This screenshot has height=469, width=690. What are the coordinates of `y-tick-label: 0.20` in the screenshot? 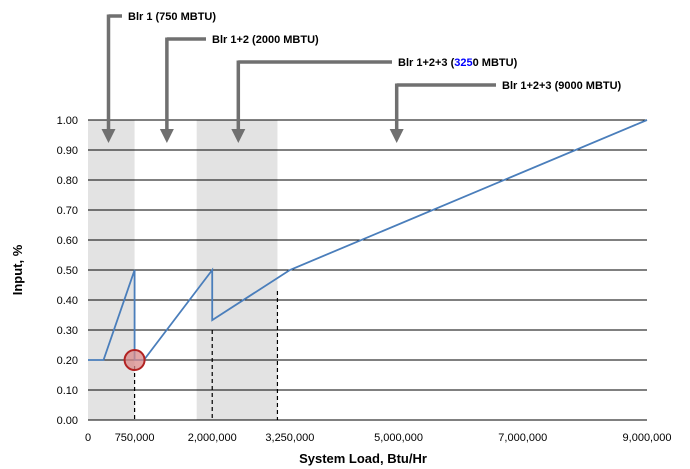 It's located at (67, 361).